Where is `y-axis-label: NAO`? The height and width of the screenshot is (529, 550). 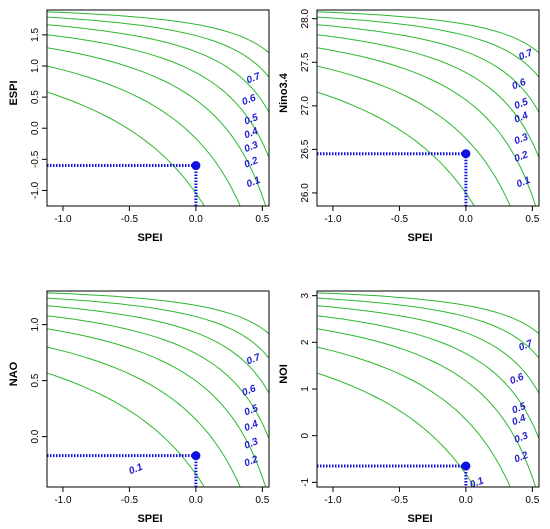
y-axis-label: NAO is located at coordinates (14, 373).